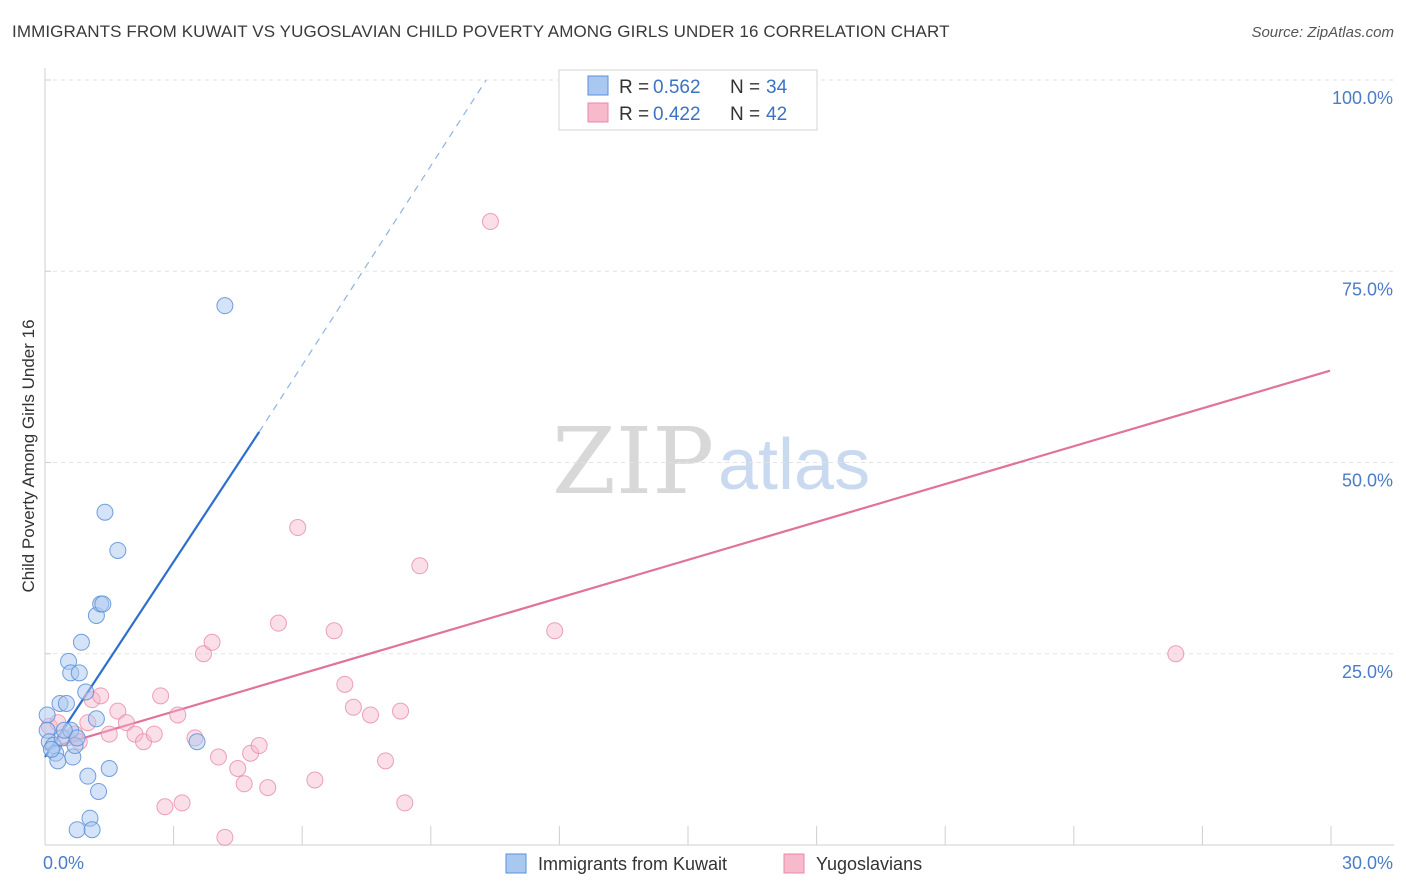 Image resolution: width=1406 pixels, height=892 pixels. Describe the element at coordinates (677, 87) in the screenshot. I see `legend-r-value-kuwait: 0.562` at that location.